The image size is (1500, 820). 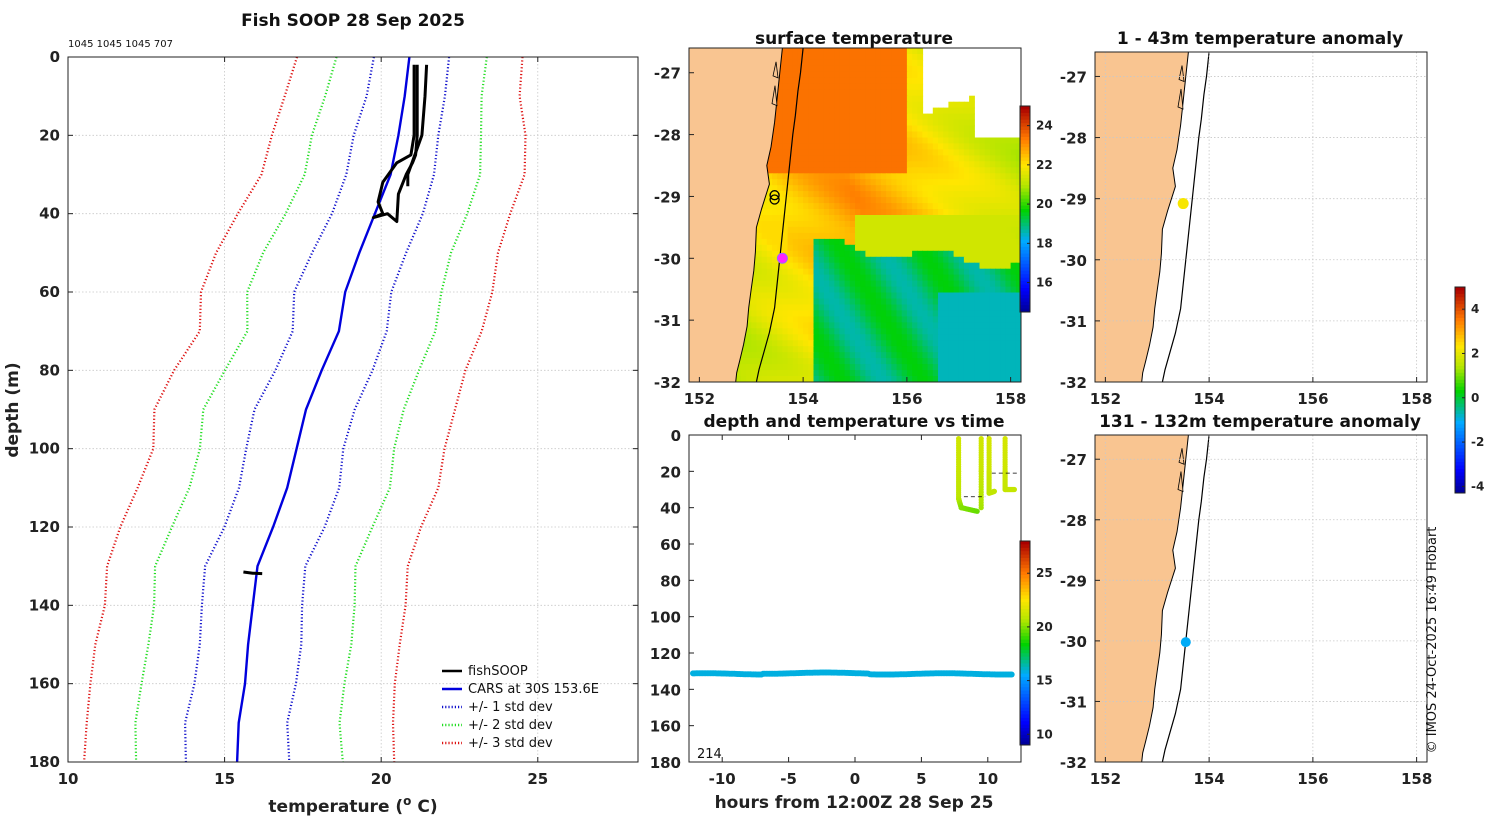 I want to click on x-tick-label: -10, so click(x=722, y=779).